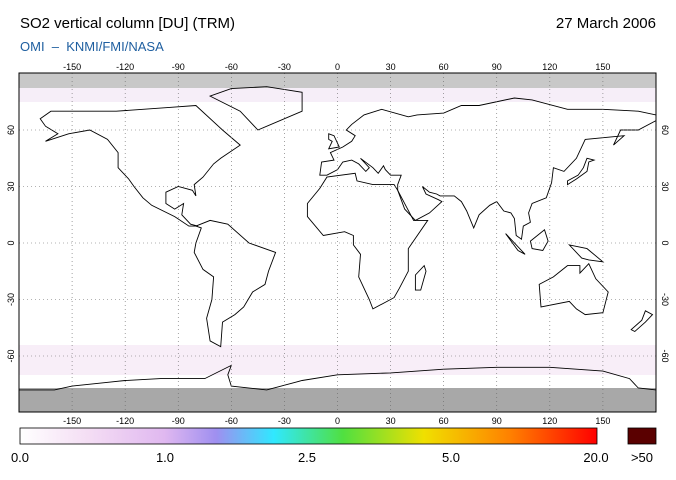 The image size is (676, 480). I want to click on lon-label-top: 60, so click(444, 67).